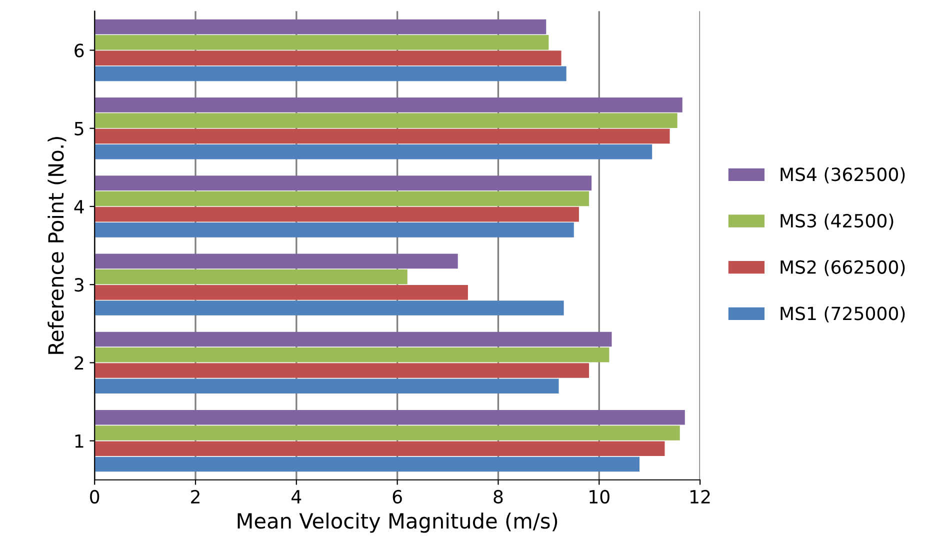  What do you see at coordinates (79, 441) in the screenshot?
I see `y-tick-label: 1` at bounding box center [79, 441].